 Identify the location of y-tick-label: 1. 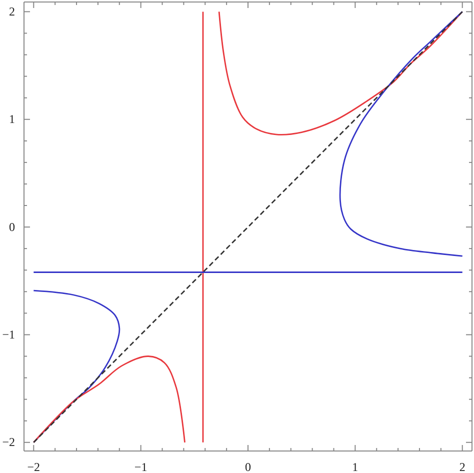
(12, 119).